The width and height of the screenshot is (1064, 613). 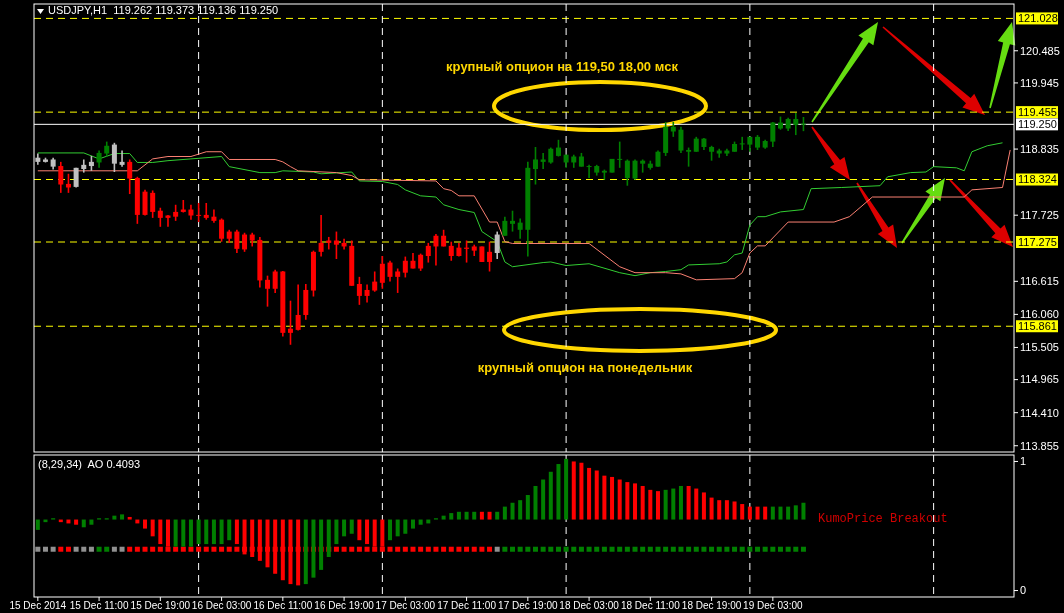 I want to click on x-tick-label: 18 Dec 03:00, so click(x=589, y=605).